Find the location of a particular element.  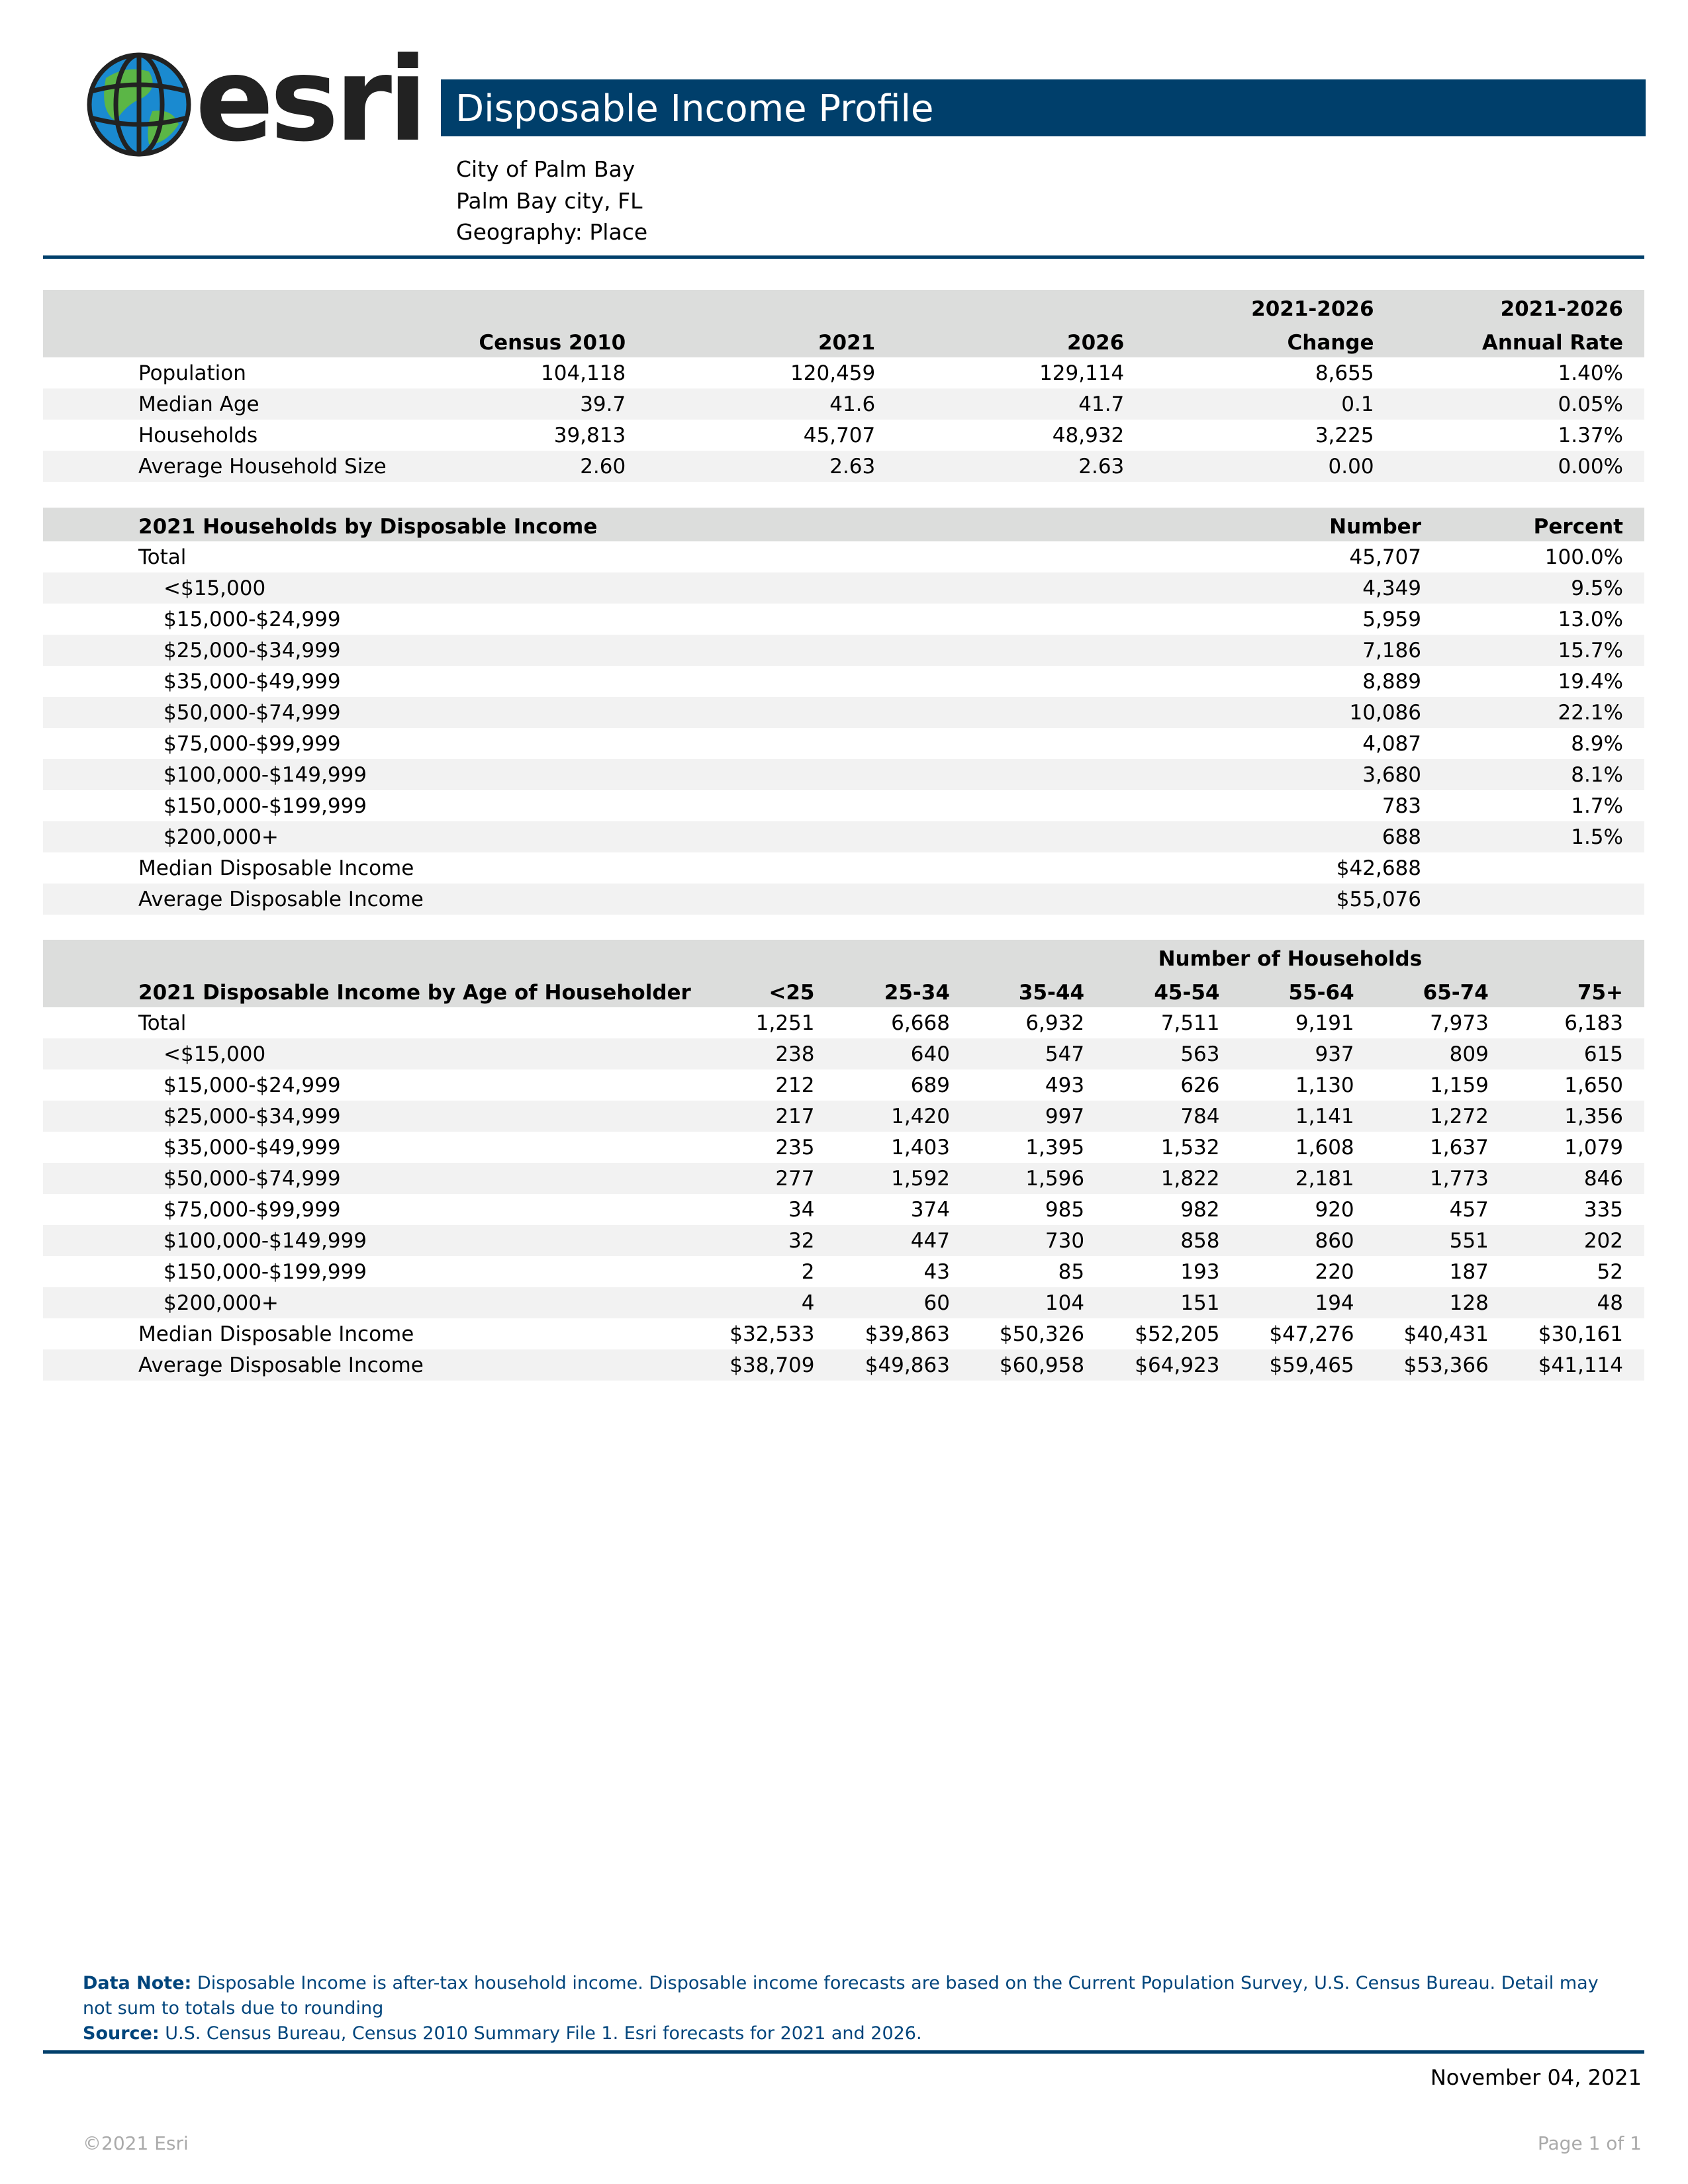

row-label: Households is located at coordinates (198, 435).